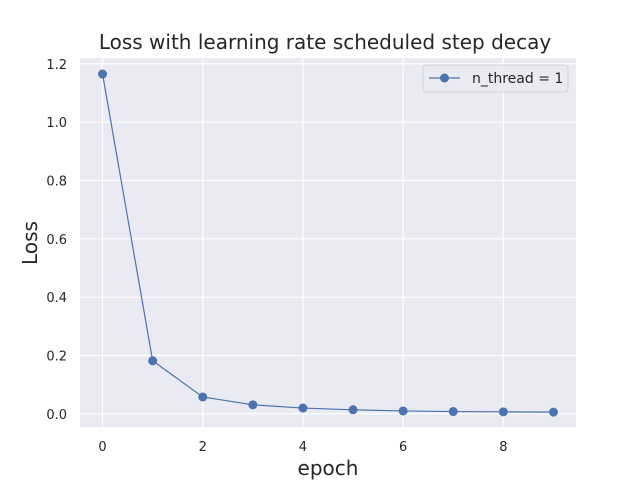  What do you see at coordinates (56, 298) in the screenshot?
I see `y-tick-label: 0.4` at bounding box center [56, 298].